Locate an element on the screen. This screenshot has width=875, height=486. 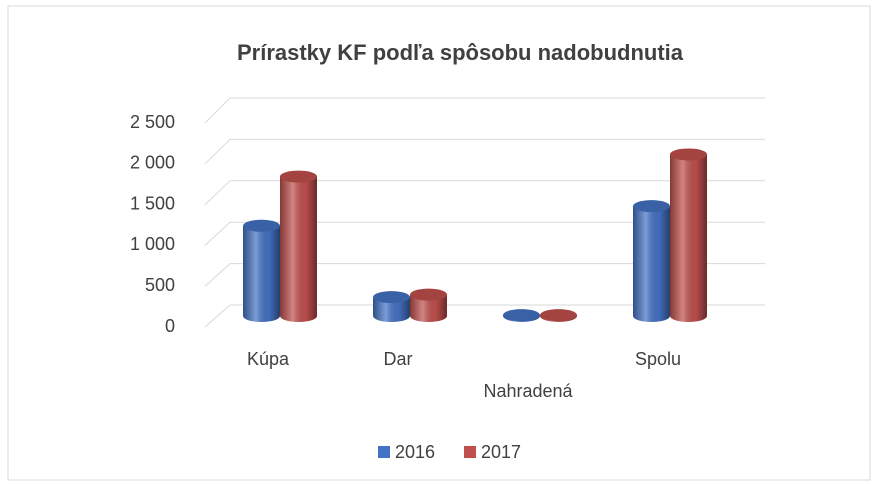
y-tick-label: 2 000 is located at coordinates (152, 163).